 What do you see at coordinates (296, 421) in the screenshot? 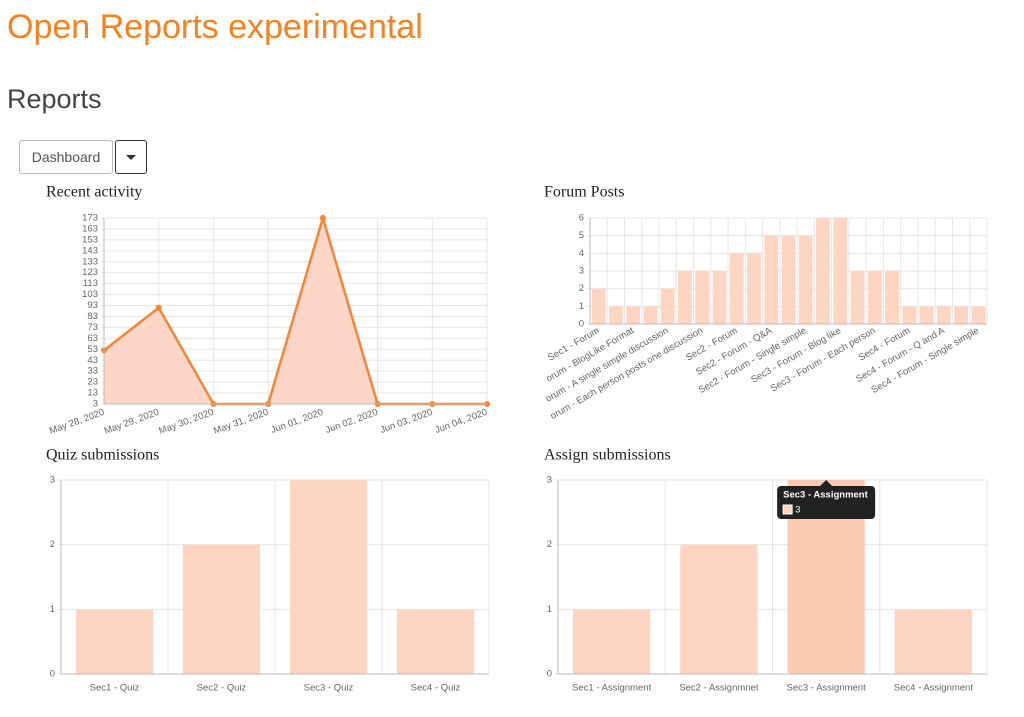
I see `x-tick-label: Jun 01, 2020` at bounding box center [296, 421].